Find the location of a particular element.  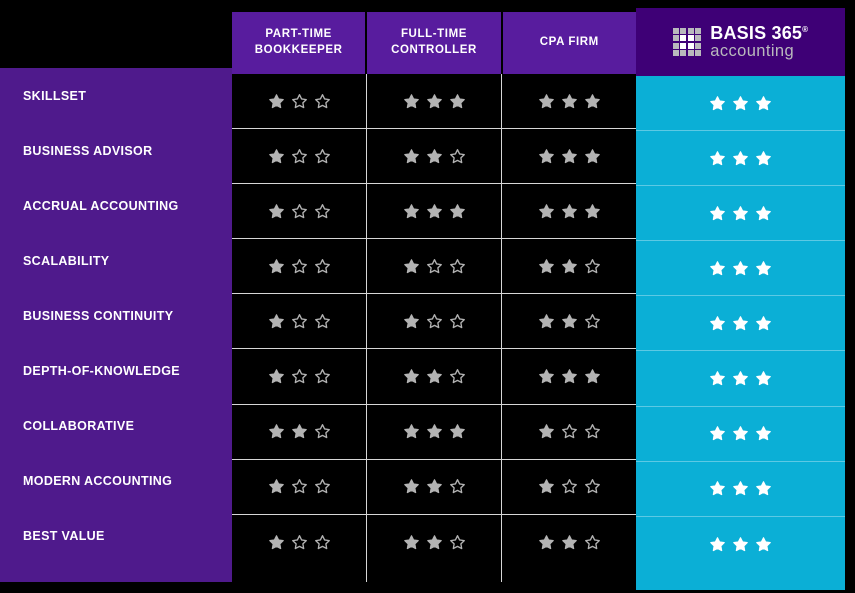

basis365-grid-logo-icon is located at coordinates (687, 42).